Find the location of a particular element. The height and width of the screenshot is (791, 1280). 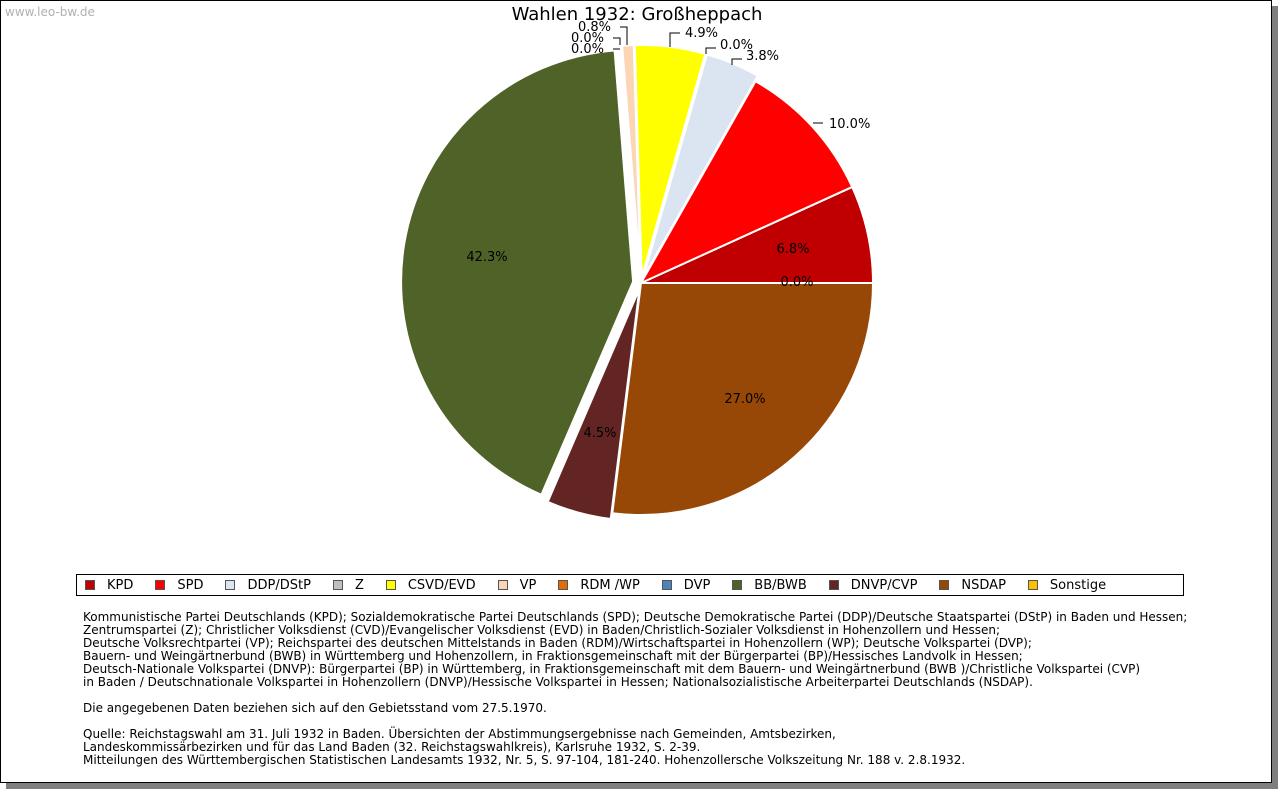

legend-label: DDP/DStP is located at coordinates (279, 585).